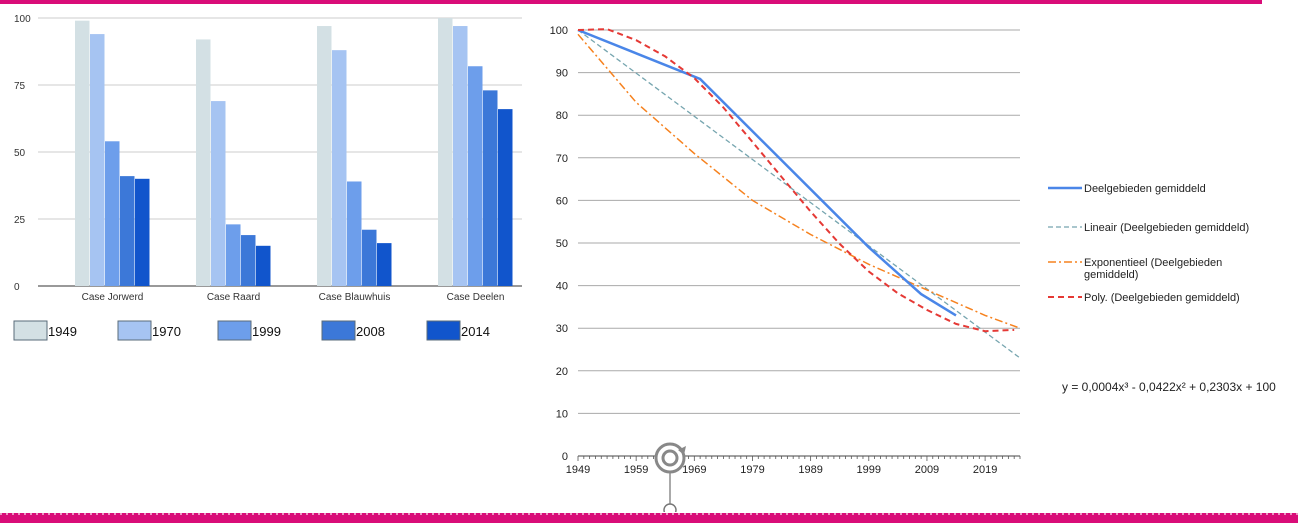 The image size is (1298, 523). What do you see at coordinates (62, 331) in the screenshot?
I see `bar-legend-label: 1949` at bounding box center [62, 331].